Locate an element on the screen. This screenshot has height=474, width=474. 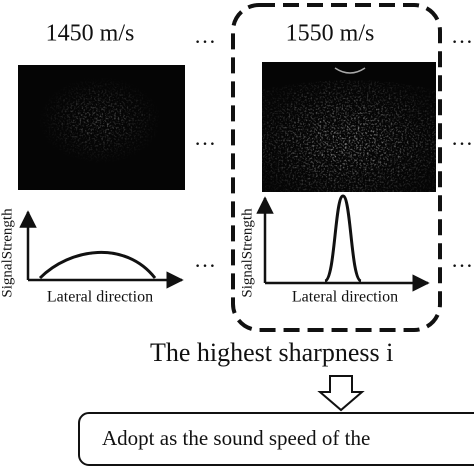
down-arrow is located at coordinates (341, 393).